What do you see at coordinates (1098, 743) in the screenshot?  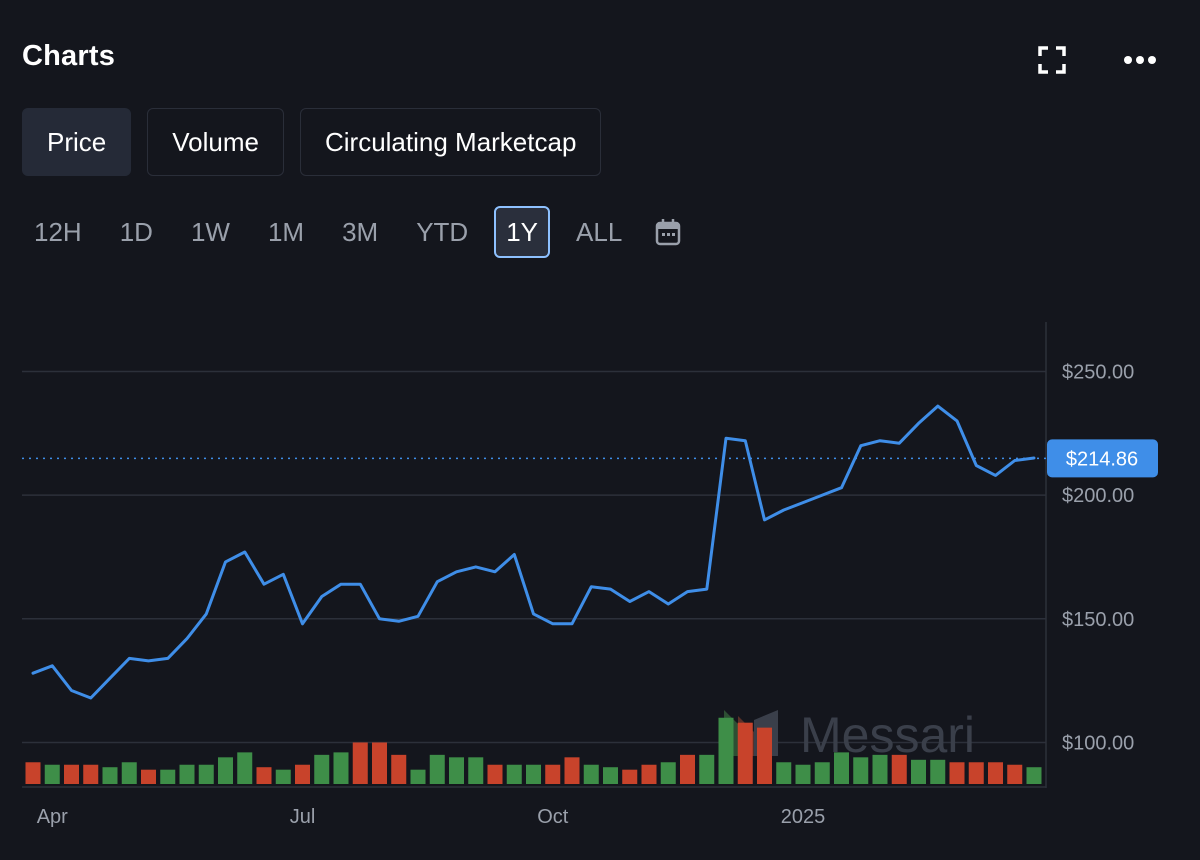 I see `y-tick-label: $100.00` at bounding box center [1098, 743].